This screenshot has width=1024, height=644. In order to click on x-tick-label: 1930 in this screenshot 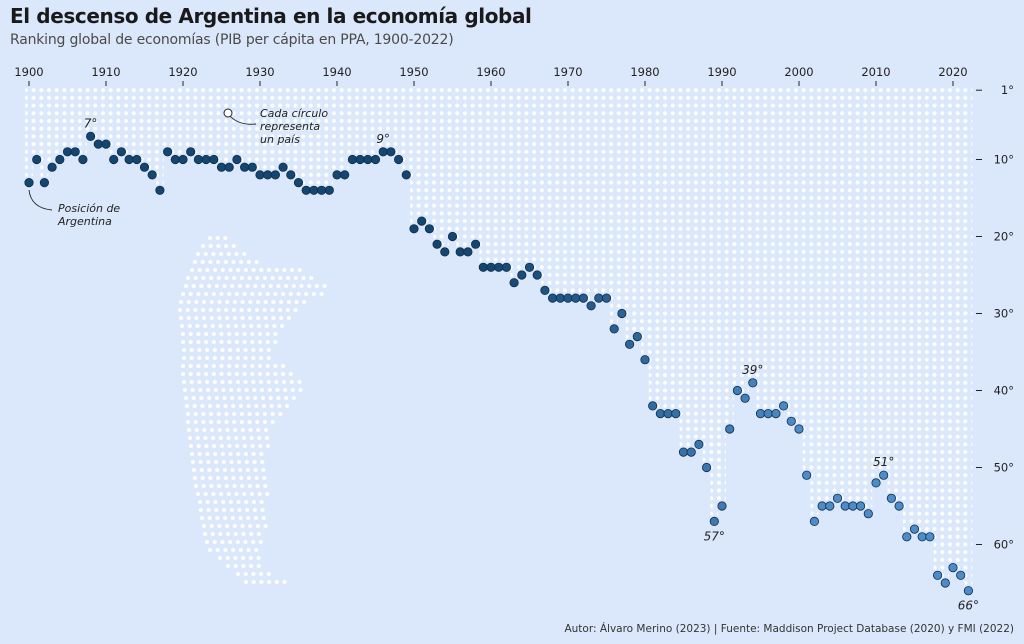, I will do `click(259, 72)`.